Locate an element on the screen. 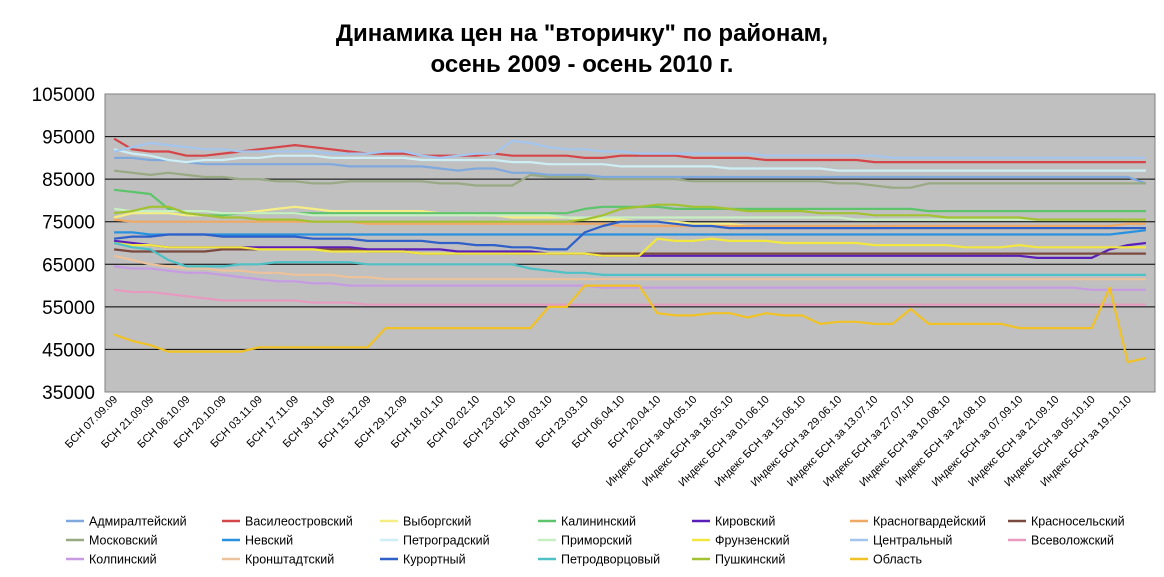 This screenshot has height=577, width=1164. legend-label: Адмиралтейский is located at coordinates (138, 522).